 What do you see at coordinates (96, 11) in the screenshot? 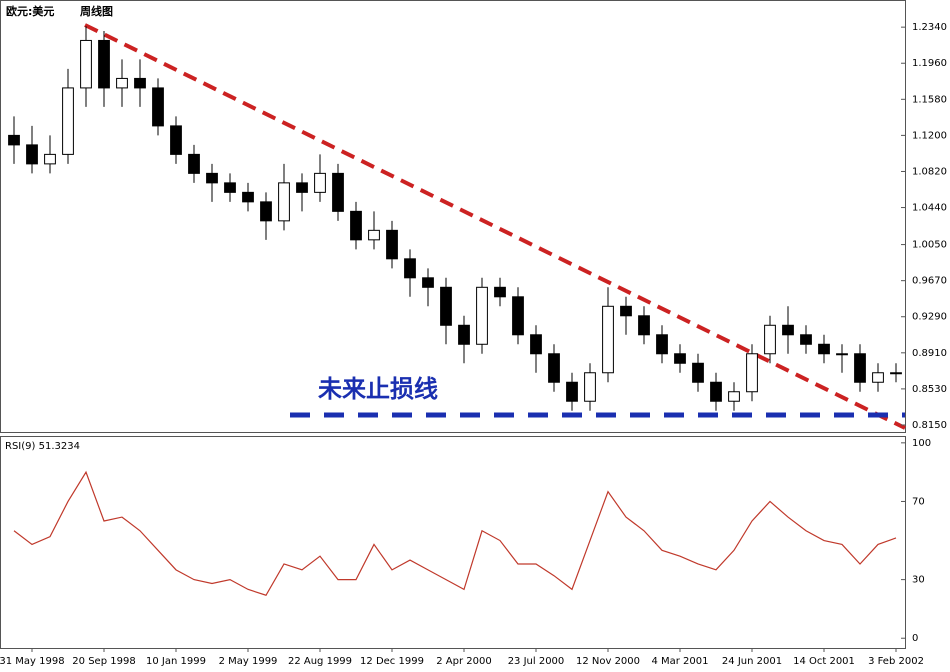
I see `chart-subtitle: 周线图` at bounding box center [96, 11].